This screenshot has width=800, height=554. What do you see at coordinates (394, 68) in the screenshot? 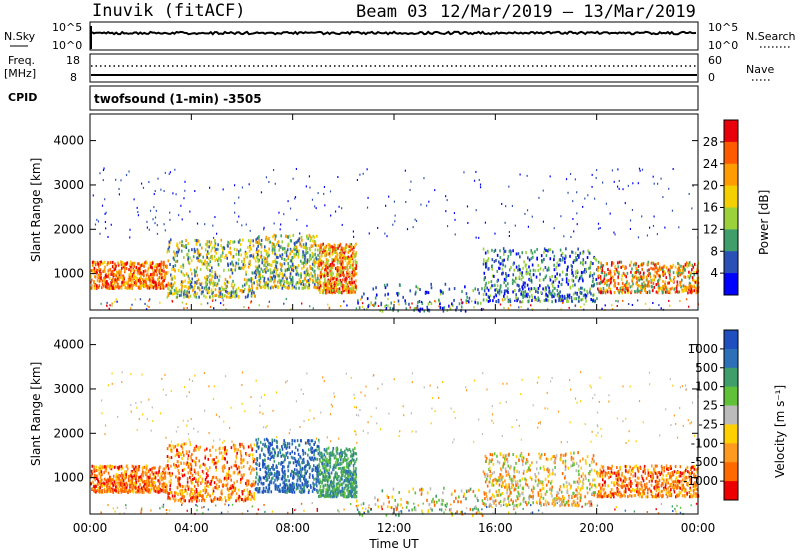
I see `freq-panel-frame` at bounding box center [394, 68].